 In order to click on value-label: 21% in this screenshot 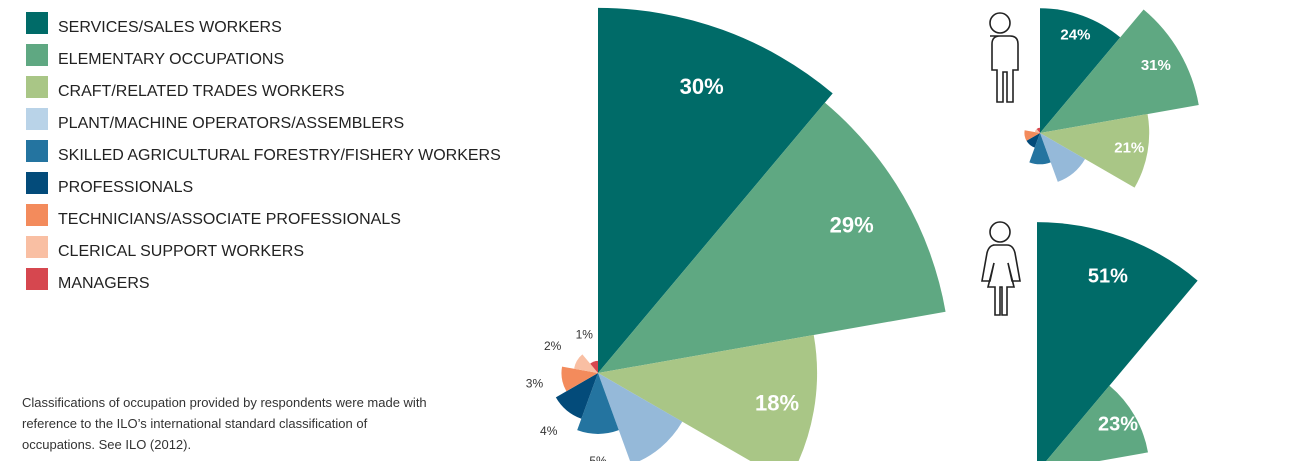, I will do `click(1129, 148)`.